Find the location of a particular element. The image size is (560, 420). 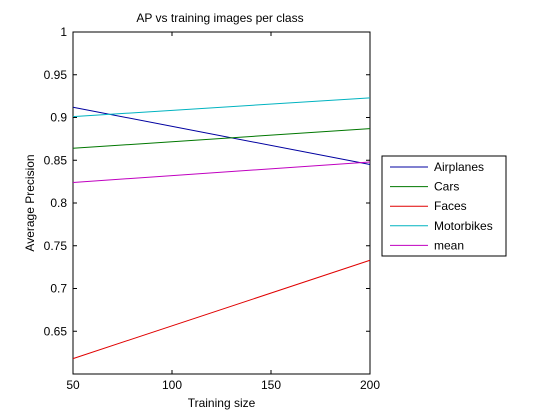

legend-label-airplanes: Airplanes is located at coordinates (459, 167).